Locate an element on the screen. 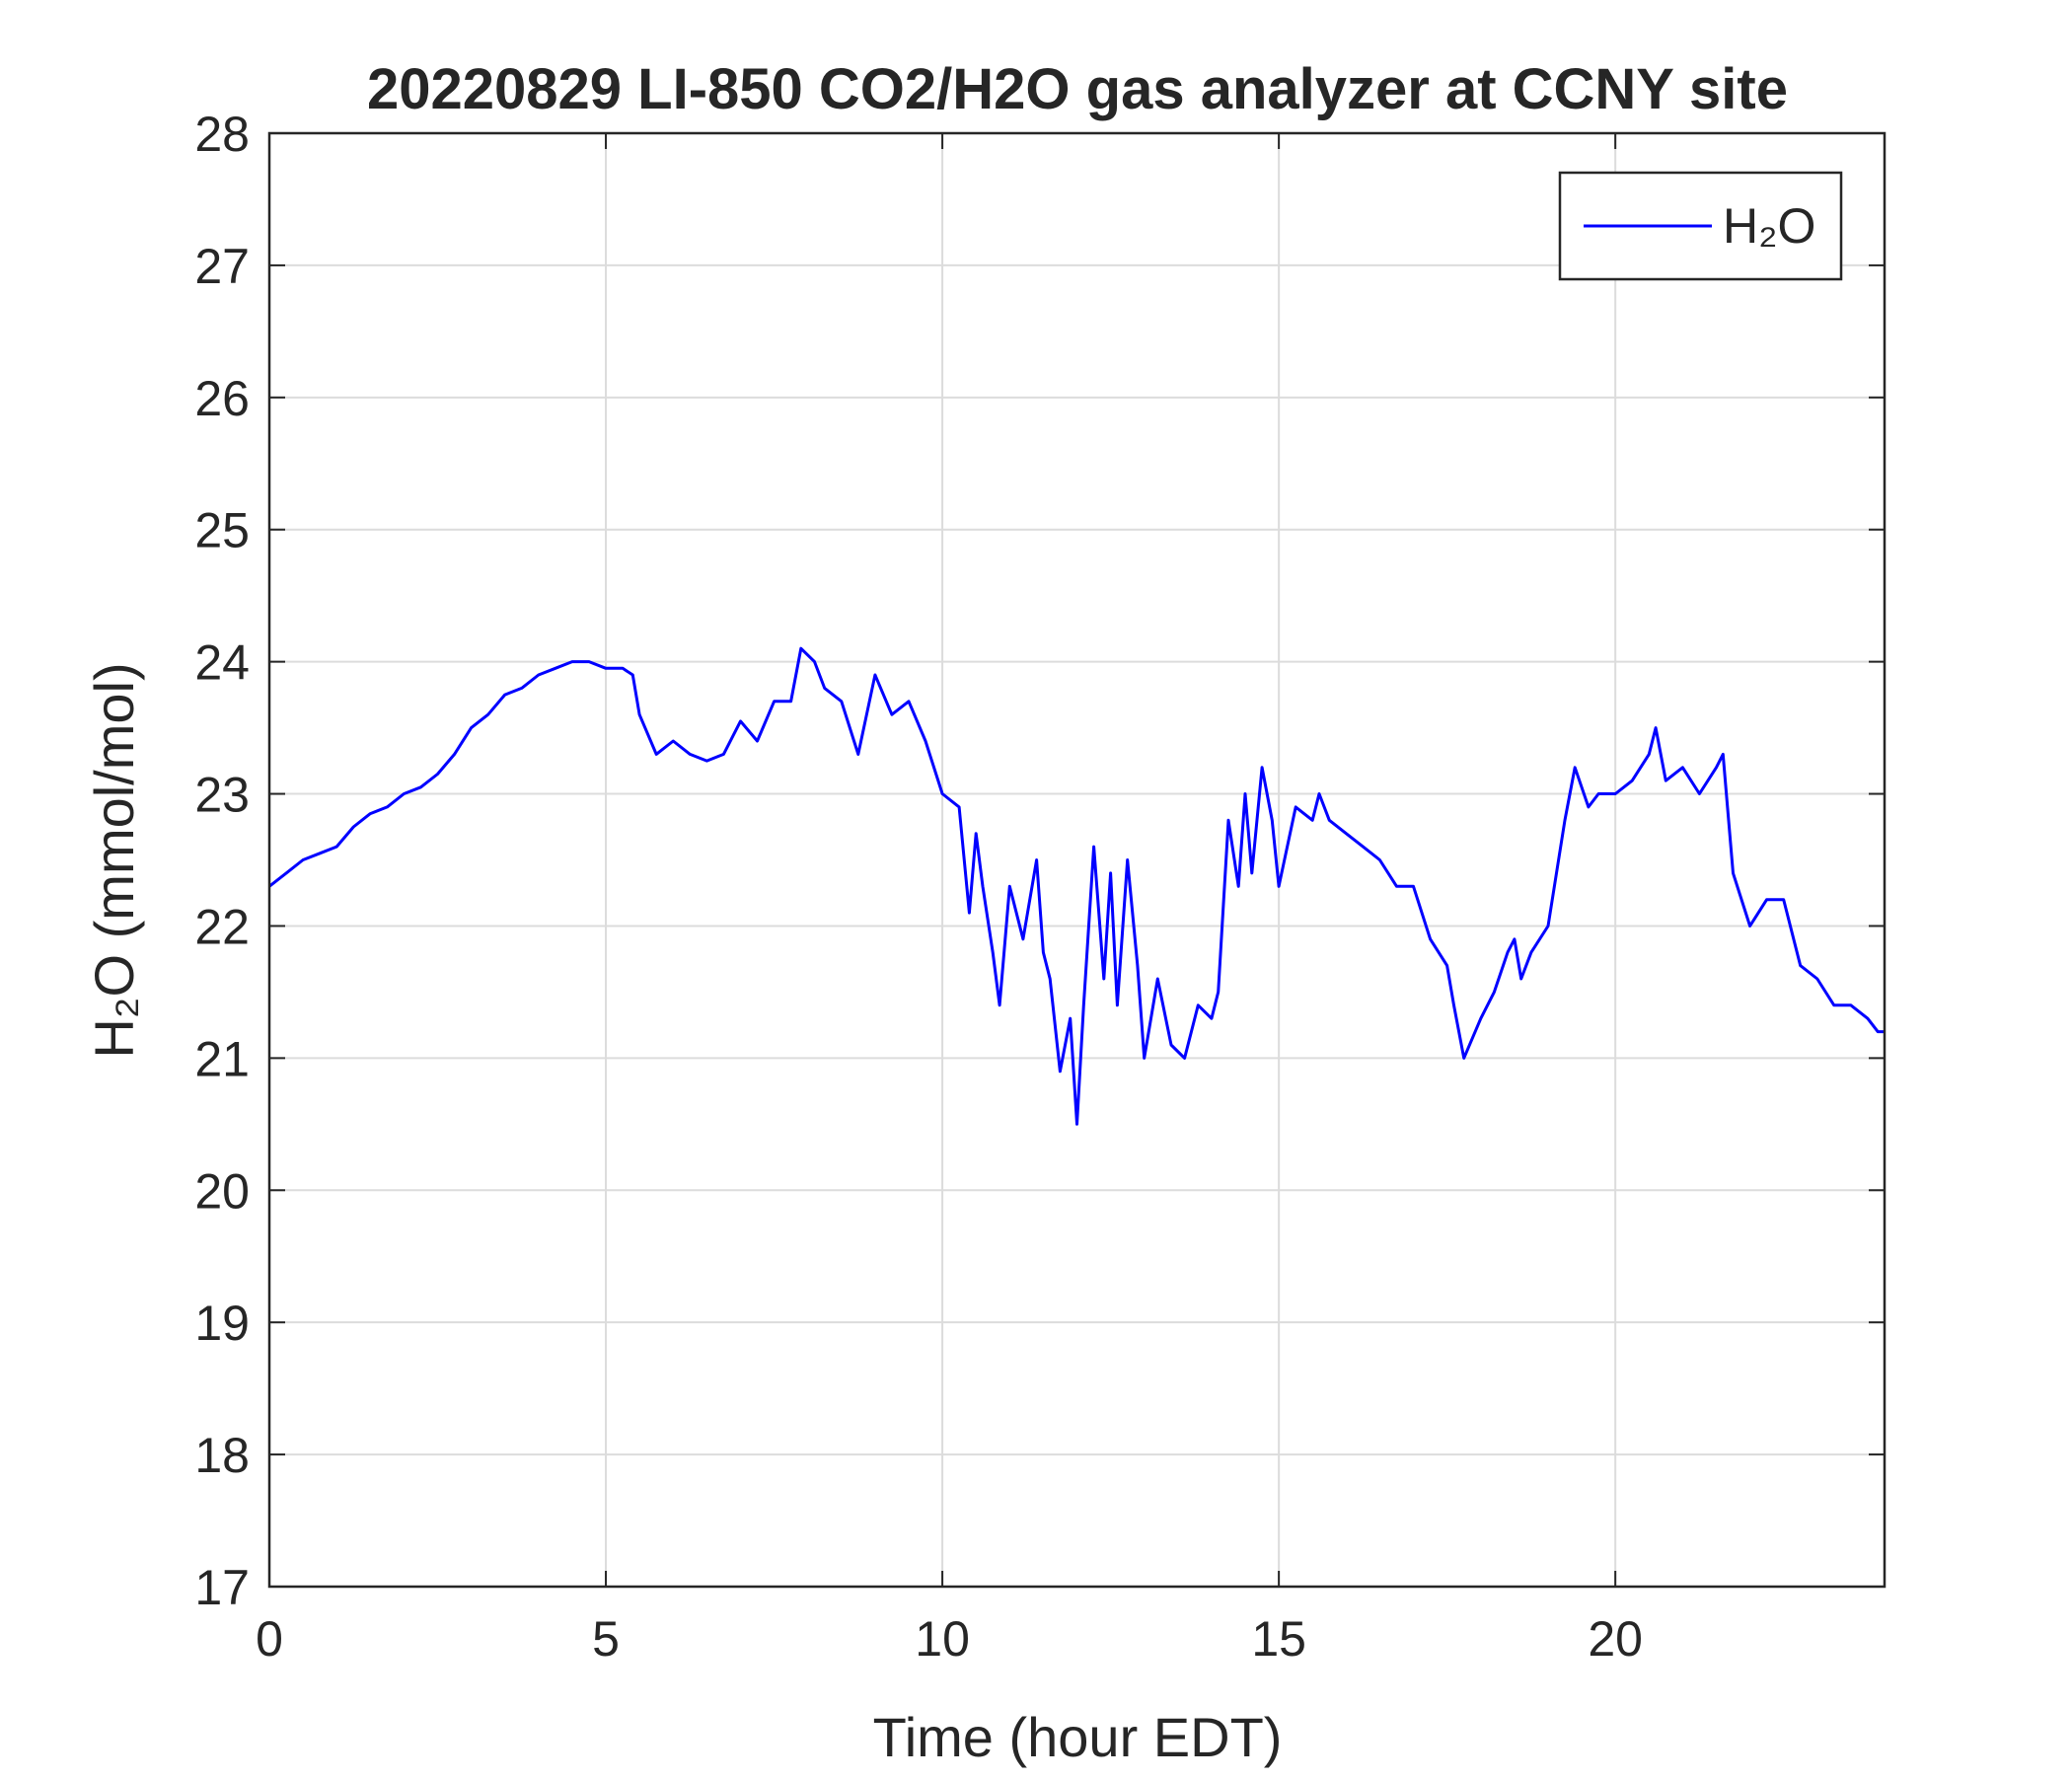 This screenshot has height=1781, width=2072. x-tick-label: 0 is located at coordinates (270, 1639).